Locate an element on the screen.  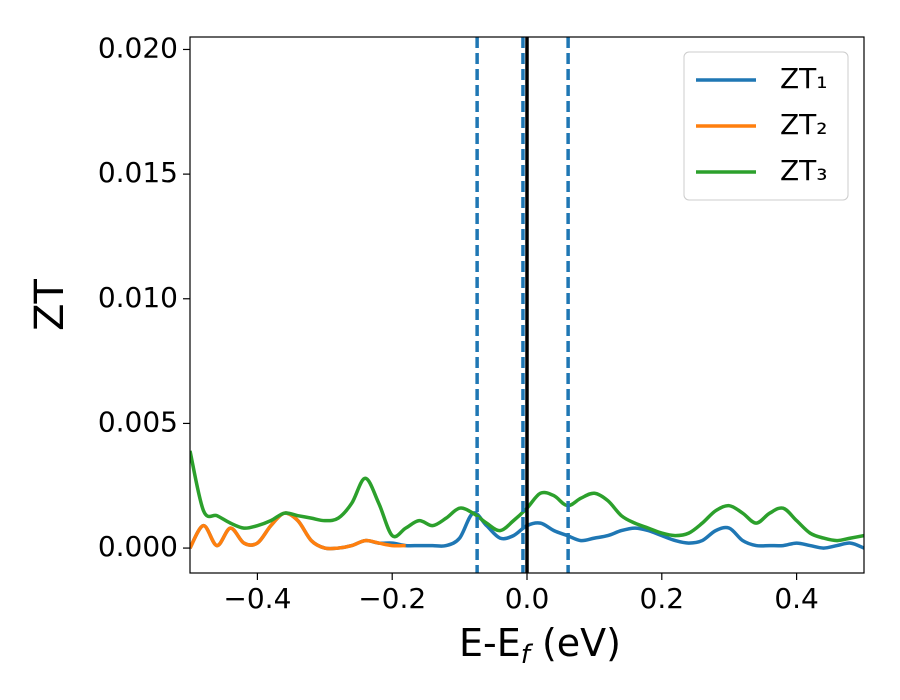
y-tick-label: 0.000 is located at coordinates (138, 546).